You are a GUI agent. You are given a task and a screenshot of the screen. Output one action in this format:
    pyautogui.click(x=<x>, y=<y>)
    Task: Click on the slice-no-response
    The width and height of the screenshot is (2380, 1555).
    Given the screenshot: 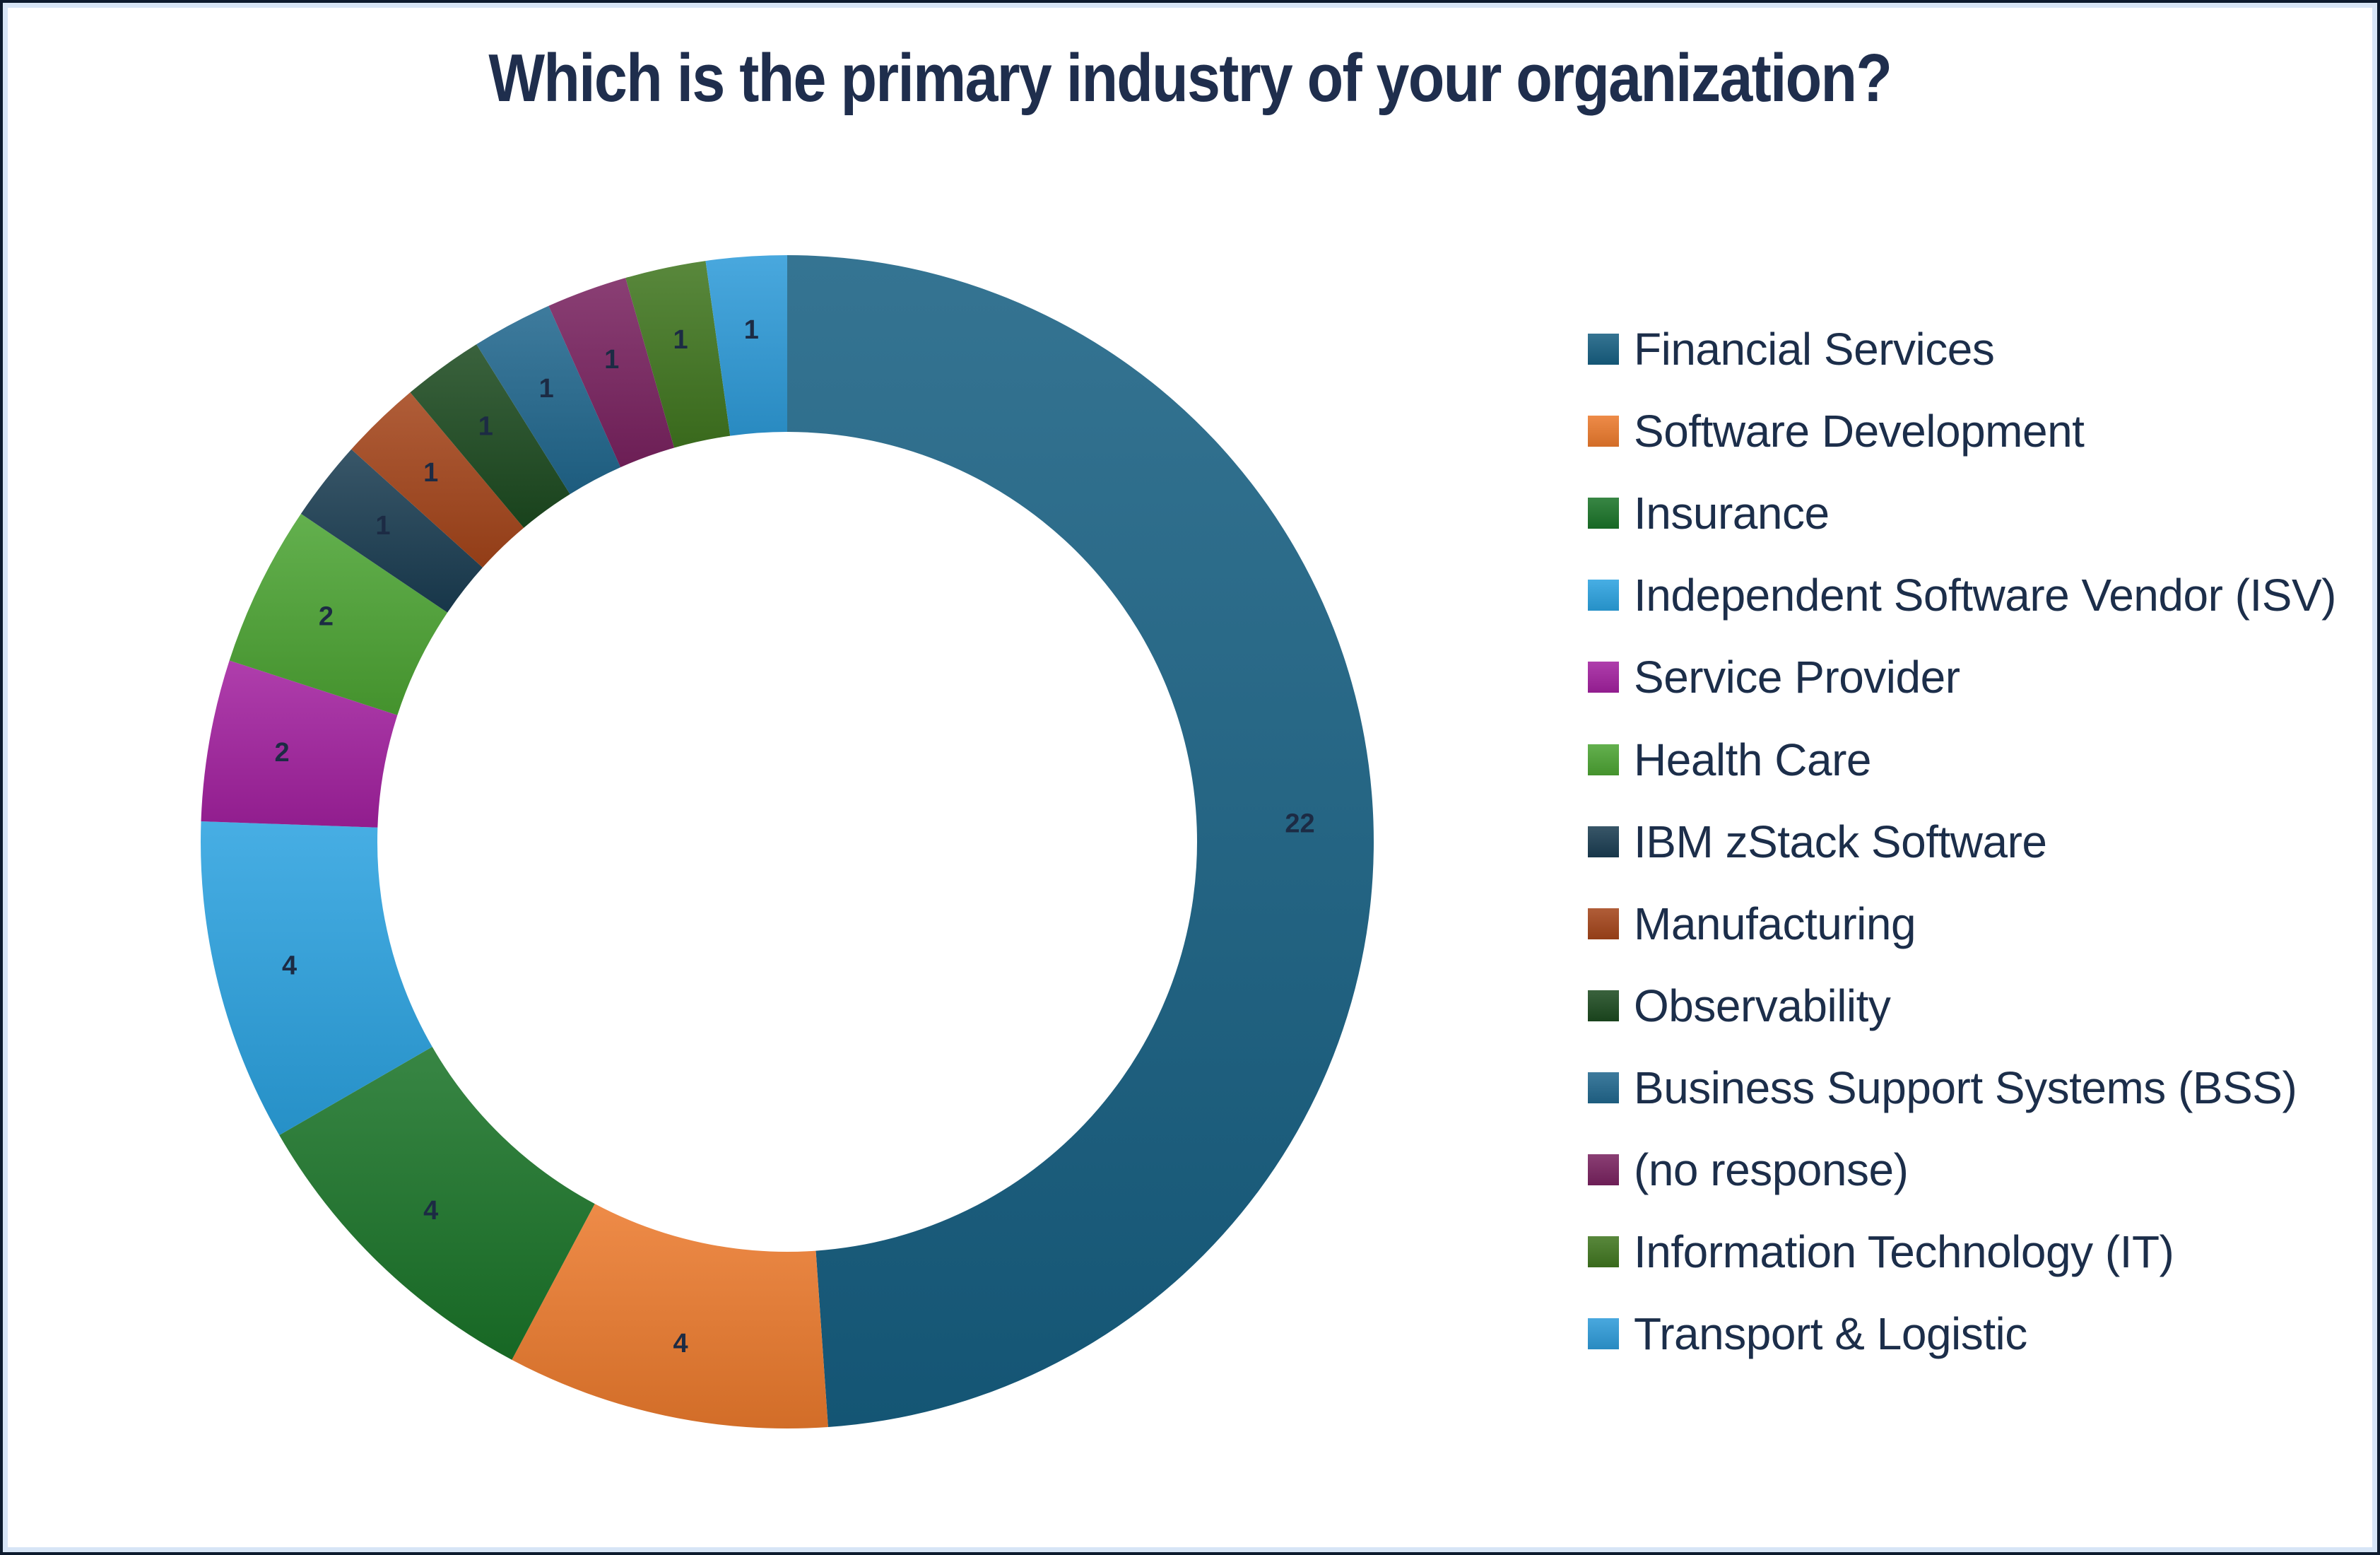 What is the action you would take?
    pyautogui.click(x=612, y=373)
    